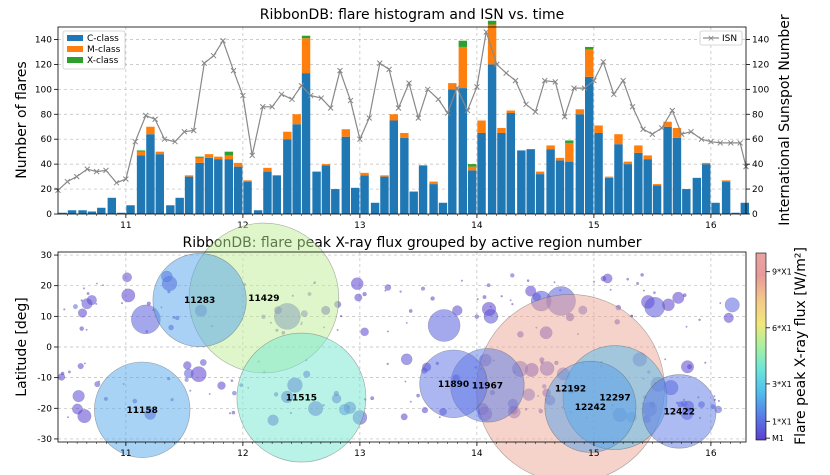 This screenshot has width=830, height=475. I want to click on top-y2-tick-label: 80, so click(758, 115).